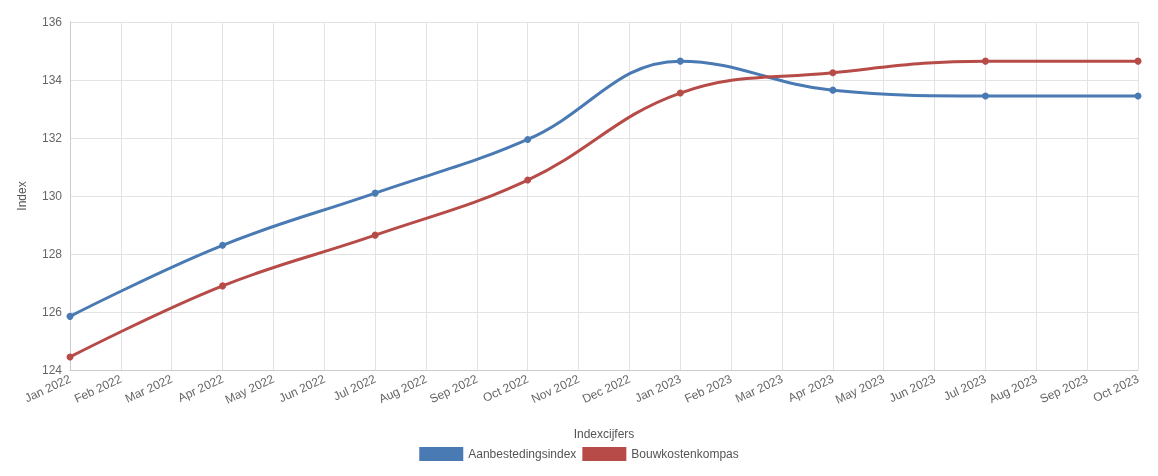 This screenshot has height=476, width=1158. I want to click on x-tick-label: Sep 2022, so click(454, 389).